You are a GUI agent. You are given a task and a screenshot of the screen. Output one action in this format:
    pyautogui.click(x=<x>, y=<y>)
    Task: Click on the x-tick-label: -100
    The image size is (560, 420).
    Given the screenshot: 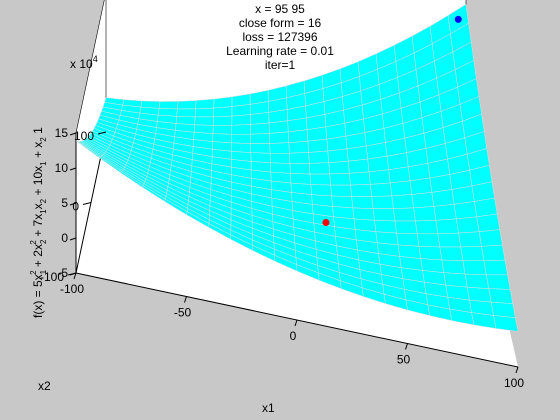 What is the action you would take?
    pyautogui.click(x=72, y=289)
    